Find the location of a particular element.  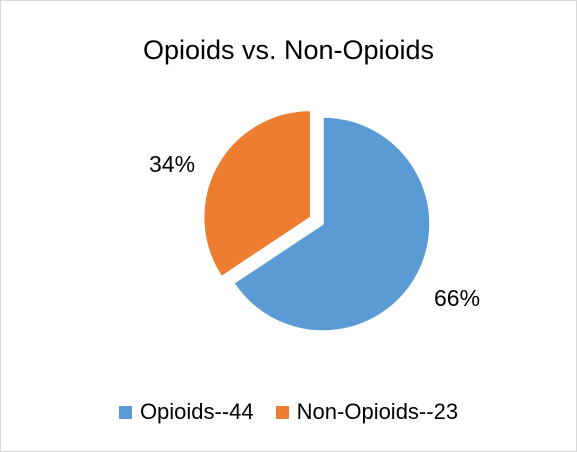

legend: Opioids--44 Non-Opioids--23 is located at coordinates (288, 412).